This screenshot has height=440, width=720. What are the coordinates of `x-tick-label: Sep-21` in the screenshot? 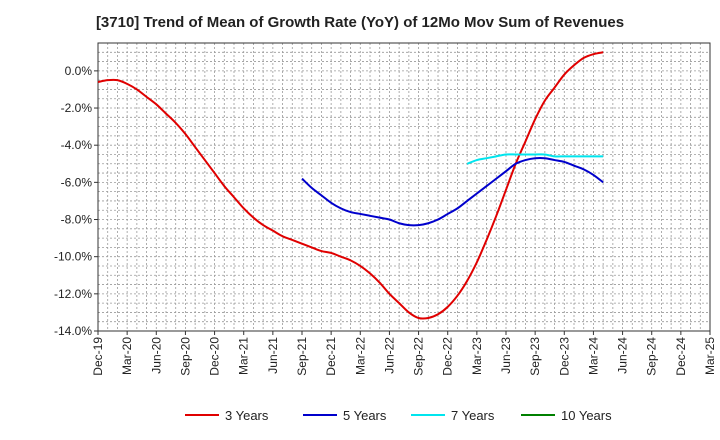 It's located at (302, 356).